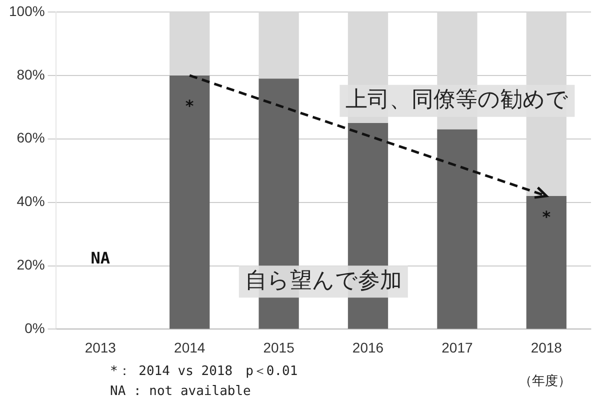  What do you see at coordinates (34, 328) in the screenshot?
I see `y-tick-label: 0%` at bounding box center [34, 328].